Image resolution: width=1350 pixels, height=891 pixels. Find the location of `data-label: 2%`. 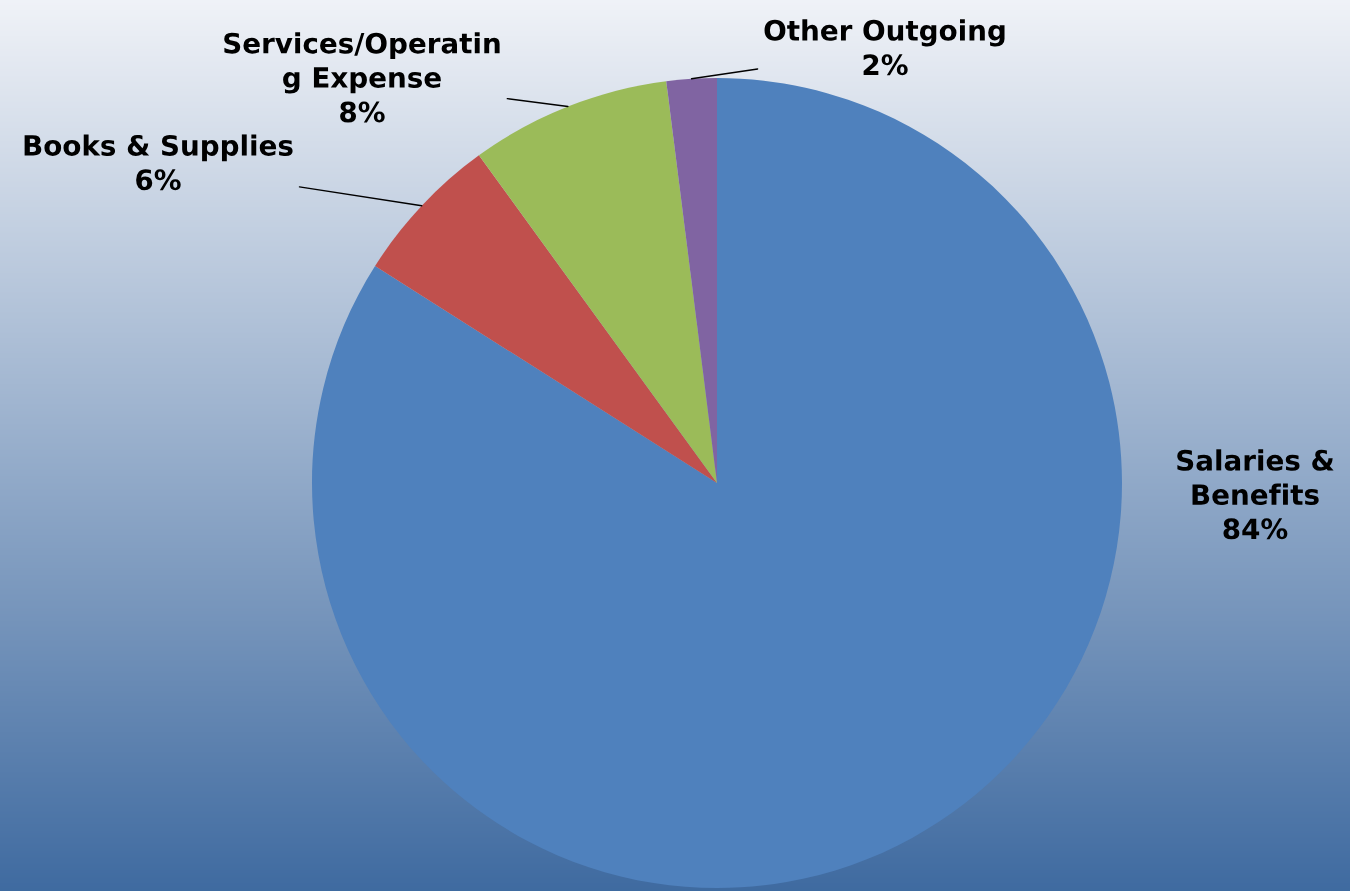

data-label: 2% is located at coordinates (885, 65).